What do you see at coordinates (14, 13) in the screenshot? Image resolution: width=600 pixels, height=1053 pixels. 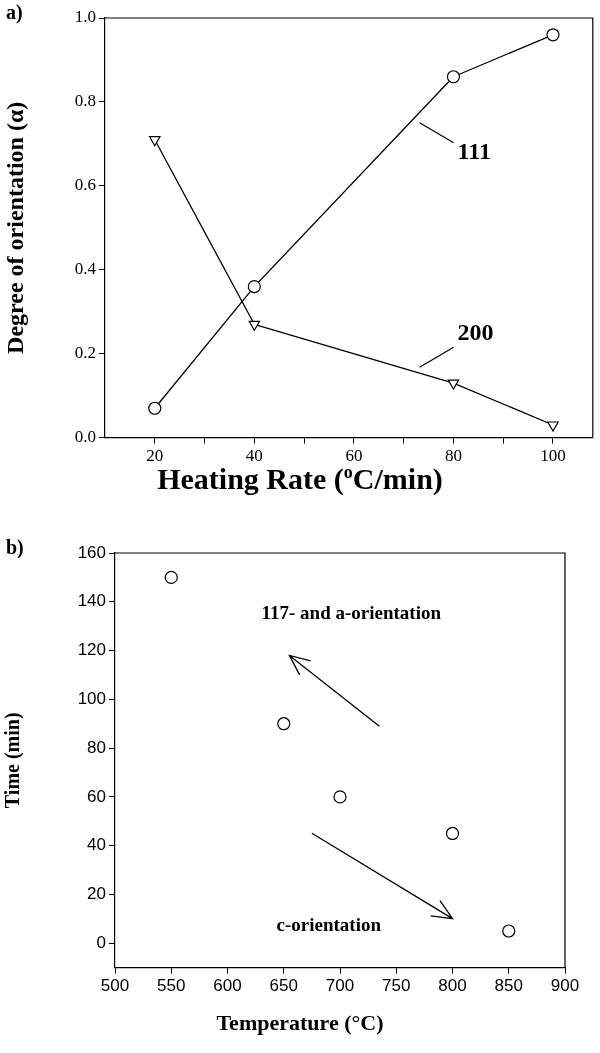 I see `chart-title: a)` at bounding box center [14, 13].